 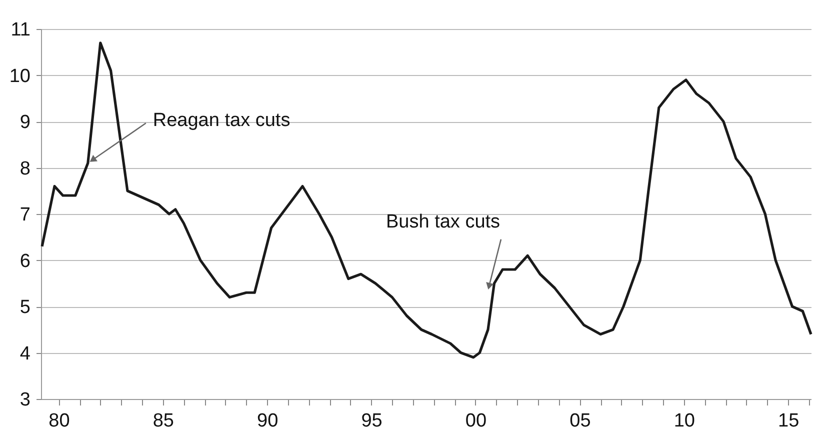 What do you see at coordinates (25, 400) in the screenshot?
I see `y-tick-label: 3` at bounding box center [25, 400].